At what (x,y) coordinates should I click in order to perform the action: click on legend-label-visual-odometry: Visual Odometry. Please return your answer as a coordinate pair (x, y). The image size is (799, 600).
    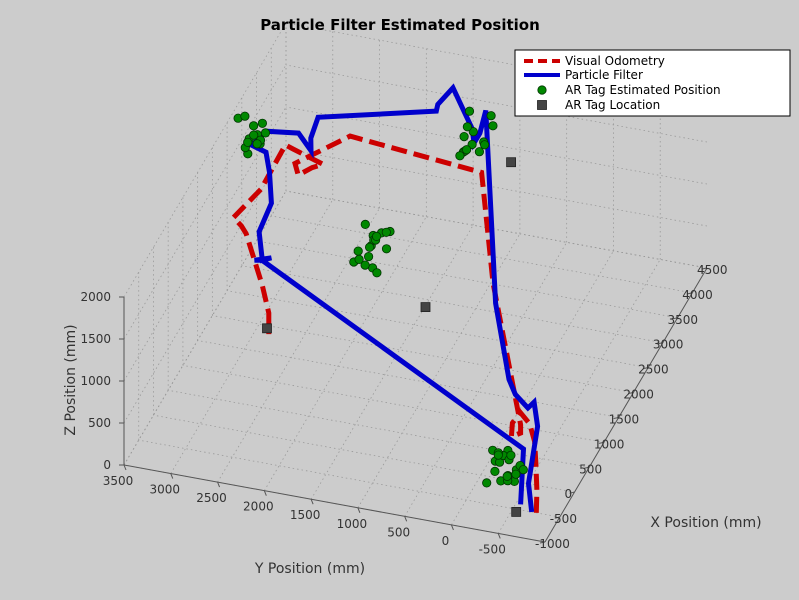
    Looking at the image, I should click on (615, 61).